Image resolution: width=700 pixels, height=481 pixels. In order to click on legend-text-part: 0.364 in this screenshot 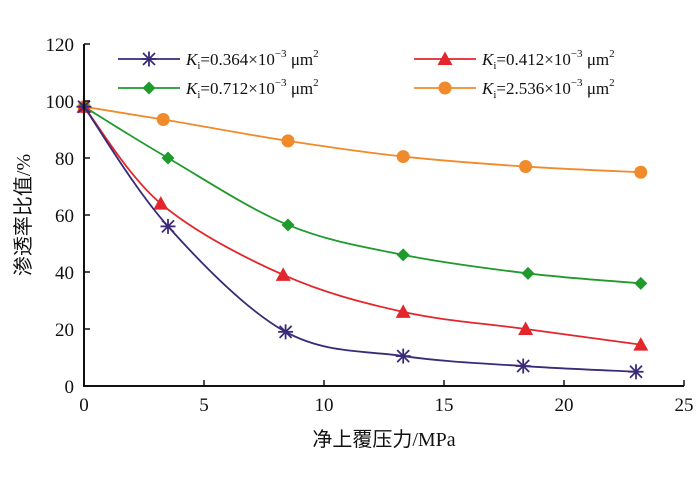, I will do `click(229, 59)`.